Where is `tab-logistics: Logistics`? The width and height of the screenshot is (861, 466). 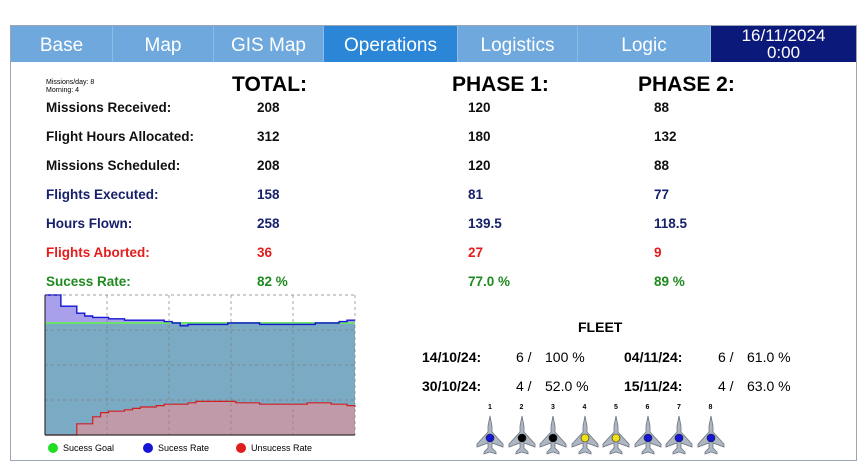
tab-logistics: Logistics is located at coordinates (518, 44).